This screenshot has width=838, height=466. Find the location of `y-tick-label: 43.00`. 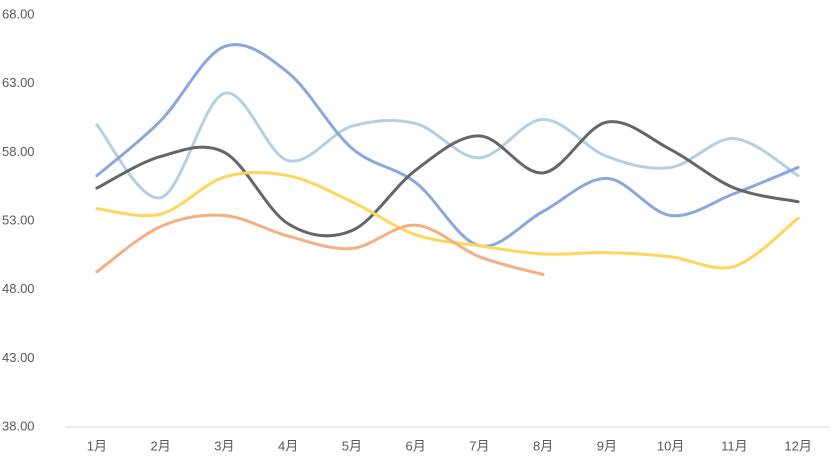

y-tick-label: 43.00 is located at coordinates (18, 357).